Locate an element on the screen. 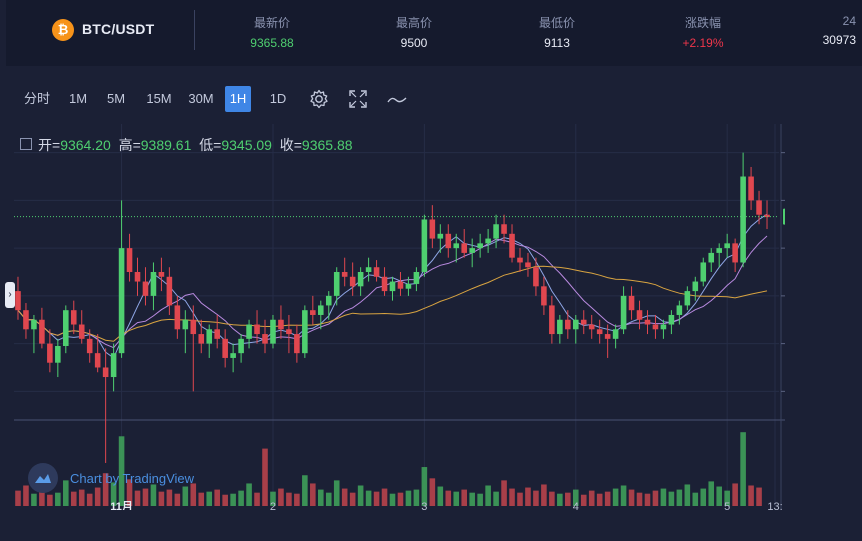 This screenshot has height=541, width=862. fullscreen-icon is located at coordinates (358, 99).